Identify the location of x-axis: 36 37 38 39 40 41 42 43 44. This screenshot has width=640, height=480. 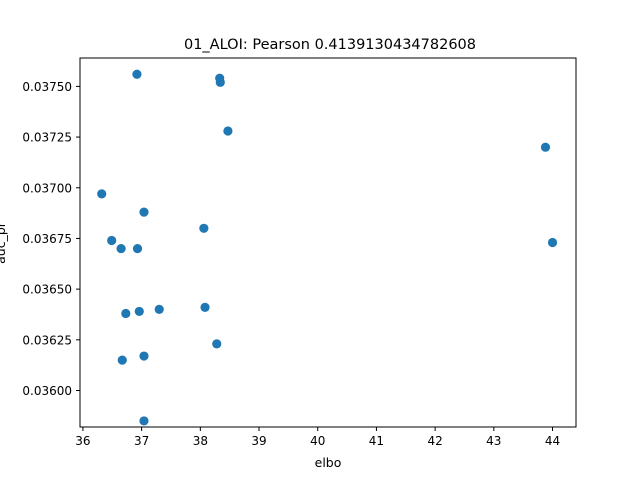
(317, 437).